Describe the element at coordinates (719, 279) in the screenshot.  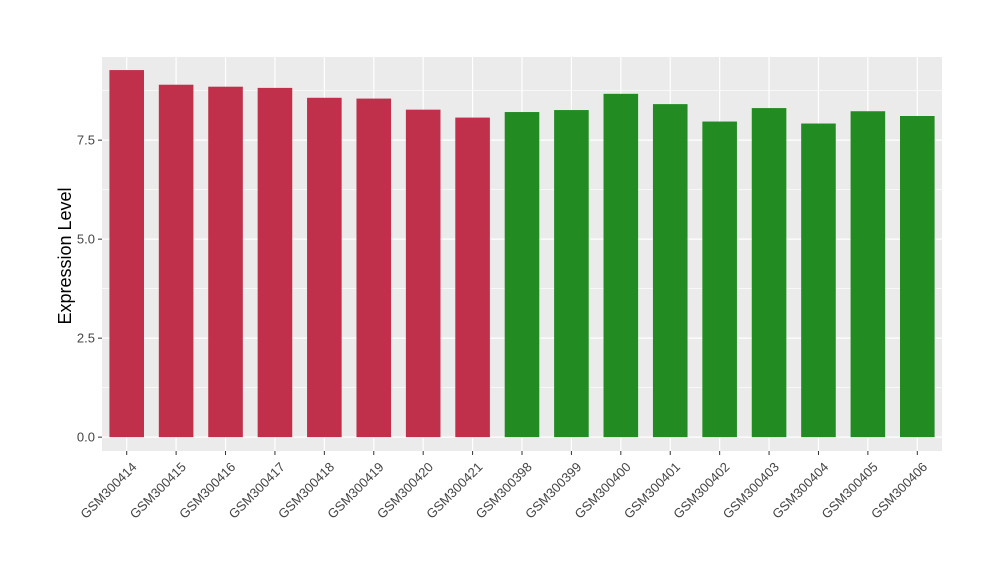
I see `bar-gsm300402` at that location.